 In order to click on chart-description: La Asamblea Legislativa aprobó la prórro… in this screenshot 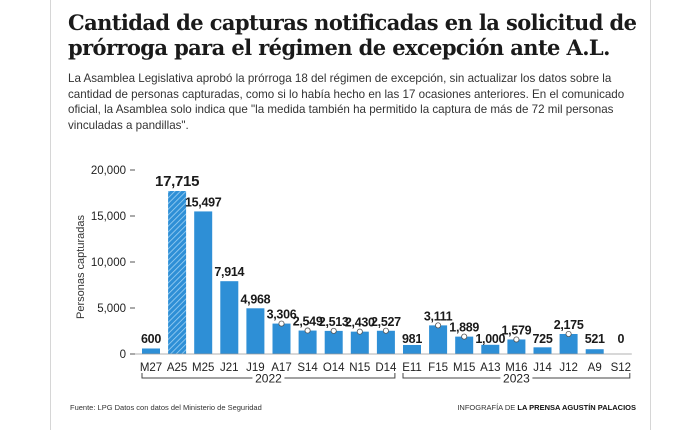, I will do `click(346, 102)`.